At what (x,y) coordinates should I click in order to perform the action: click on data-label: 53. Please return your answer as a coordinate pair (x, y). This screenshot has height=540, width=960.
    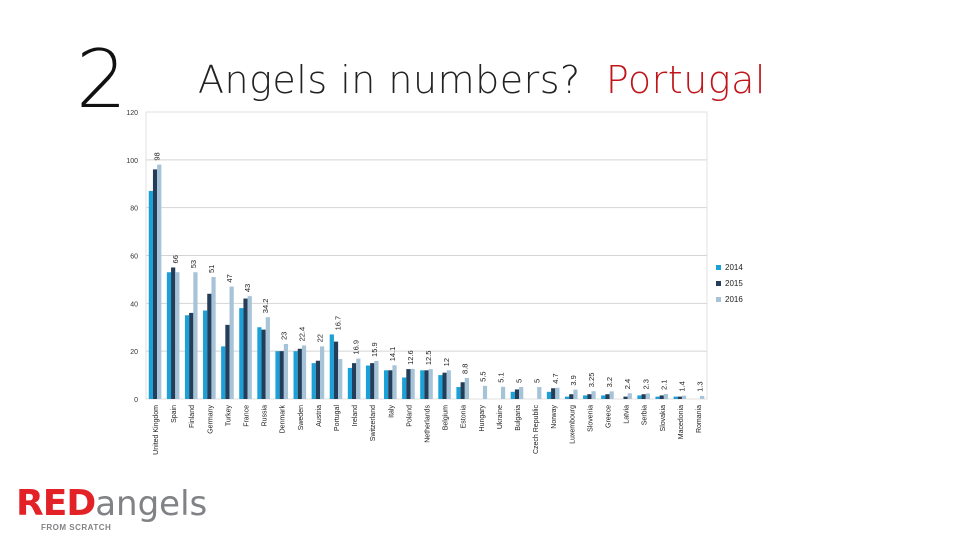
    Looking at the image, I should click on (193, 264).